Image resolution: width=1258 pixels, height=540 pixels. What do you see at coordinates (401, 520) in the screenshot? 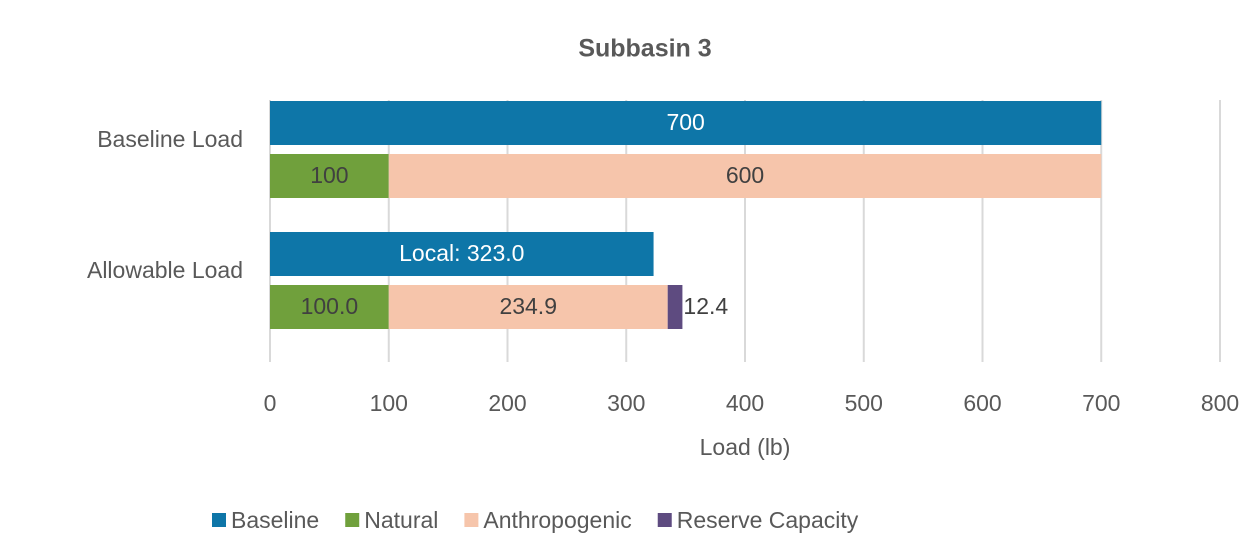
I see `legend-label: Natural` at bounding box center [401, 520].